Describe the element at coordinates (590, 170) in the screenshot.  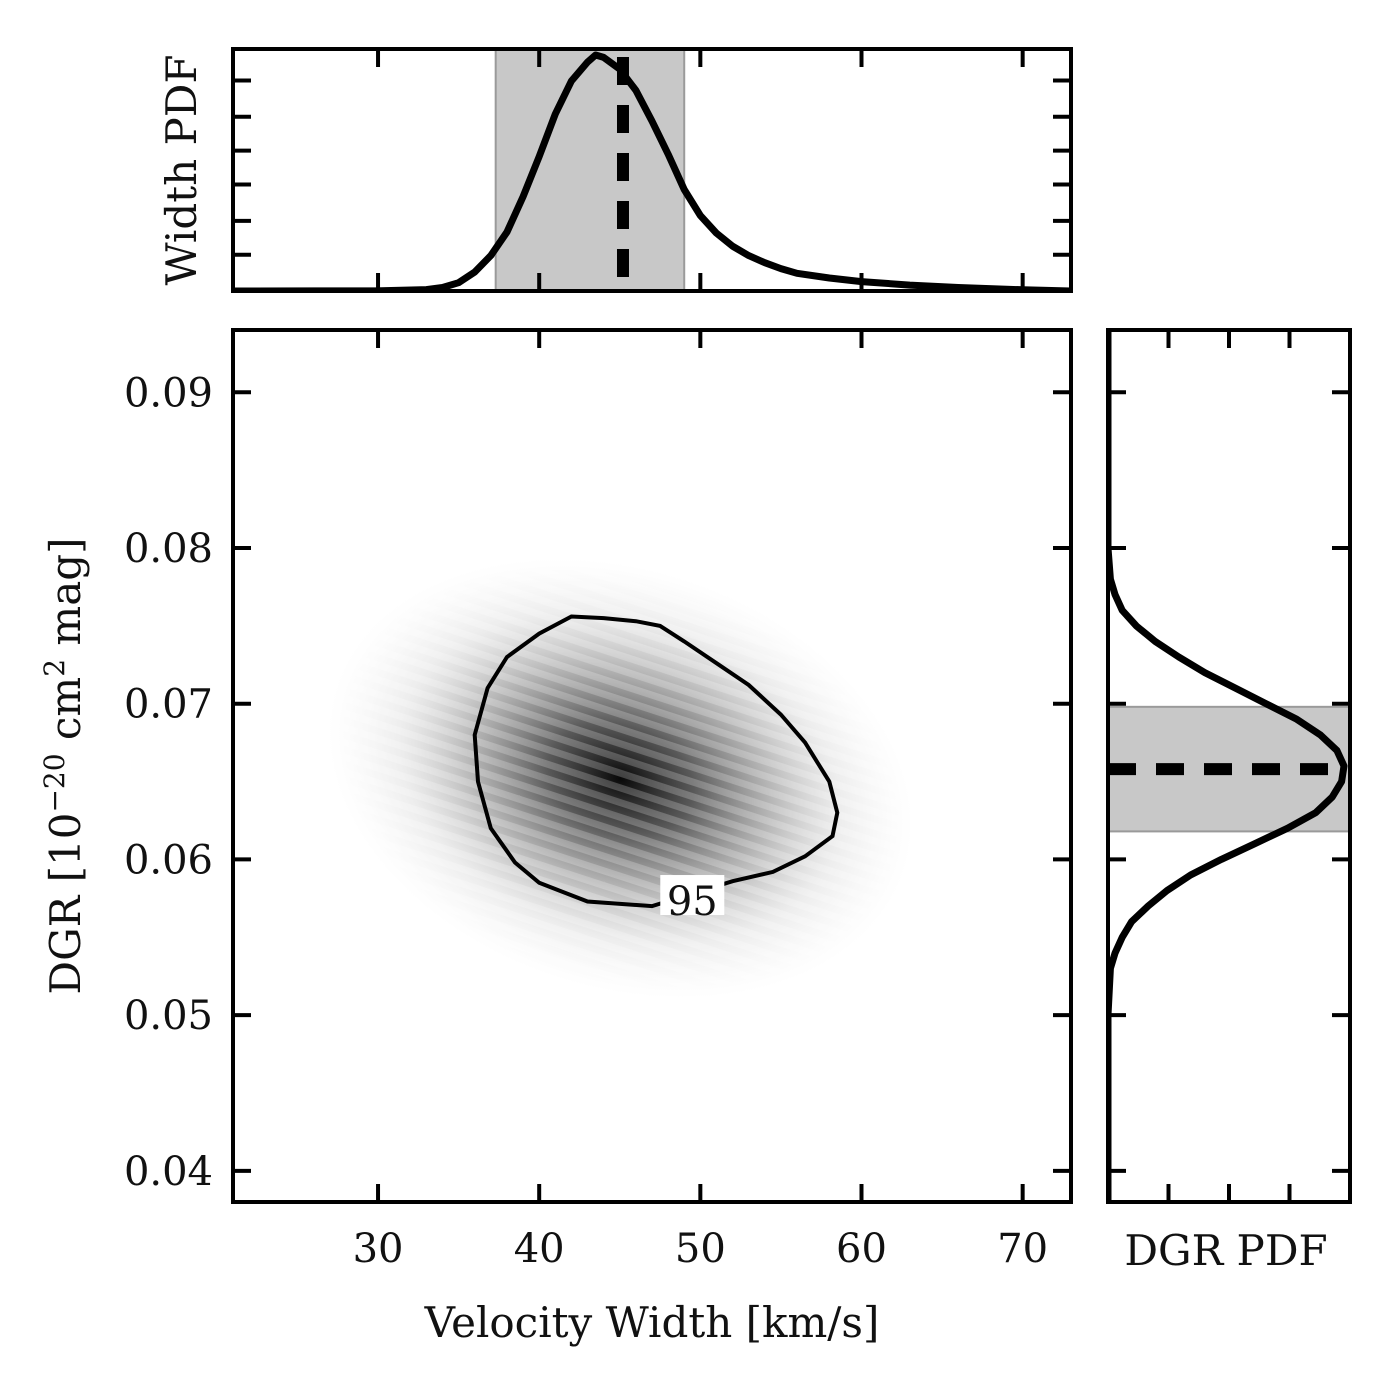
I see `width-interval-band` at that location.